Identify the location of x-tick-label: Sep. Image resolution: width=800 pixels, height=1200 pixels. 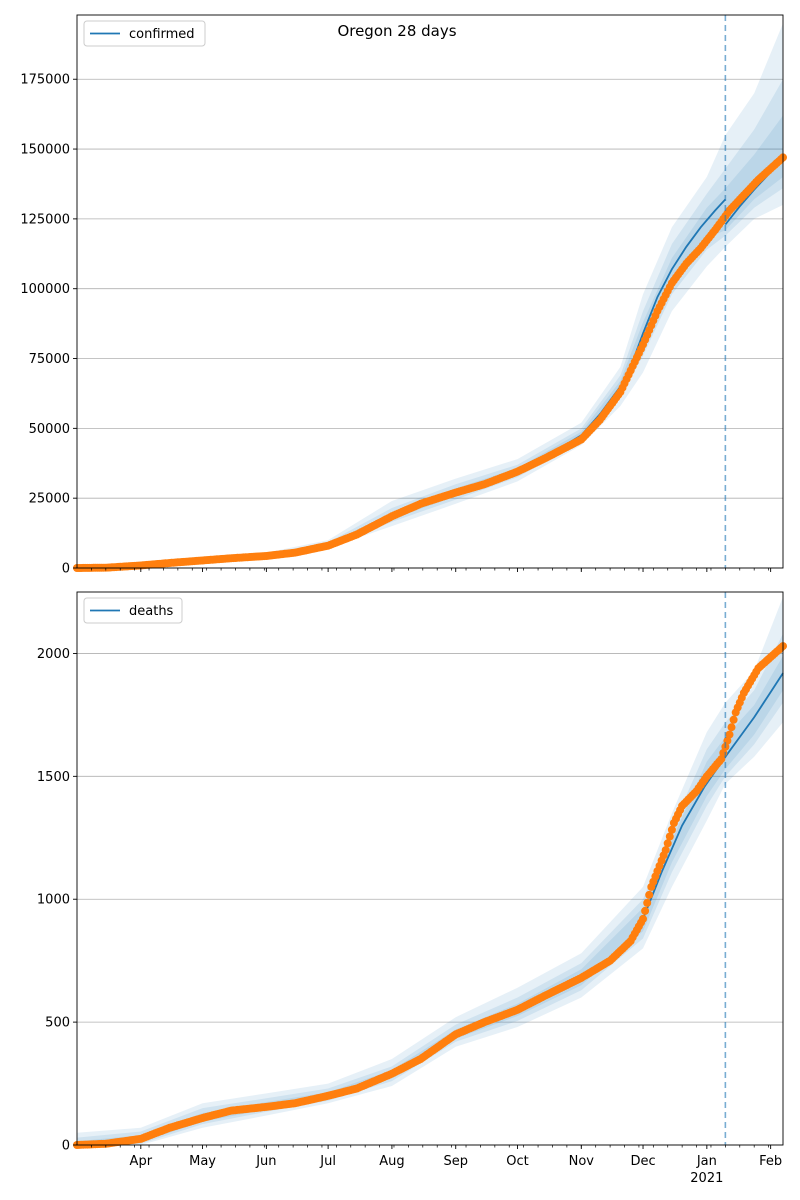
(455, 1161).